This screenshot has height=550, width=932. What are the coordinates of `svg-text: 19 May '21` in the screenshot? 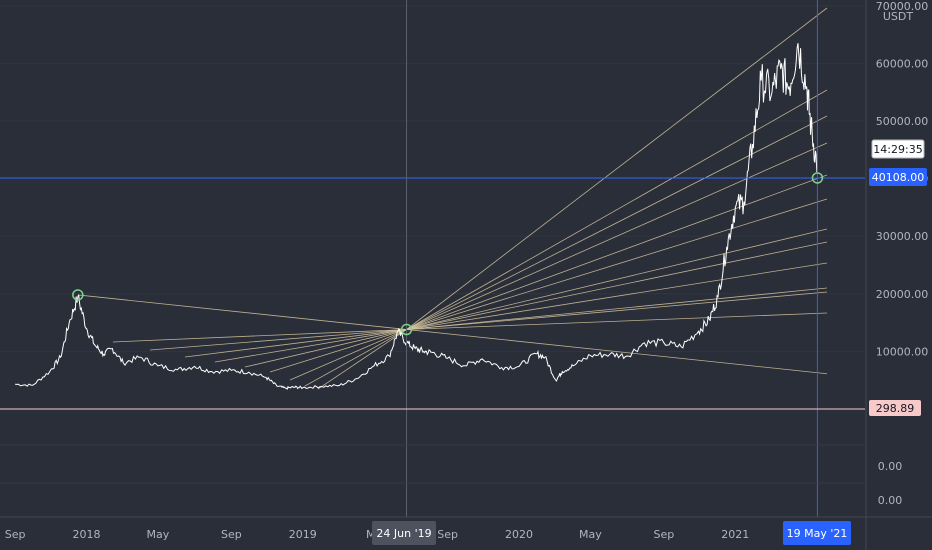 It's located at (817, 533).